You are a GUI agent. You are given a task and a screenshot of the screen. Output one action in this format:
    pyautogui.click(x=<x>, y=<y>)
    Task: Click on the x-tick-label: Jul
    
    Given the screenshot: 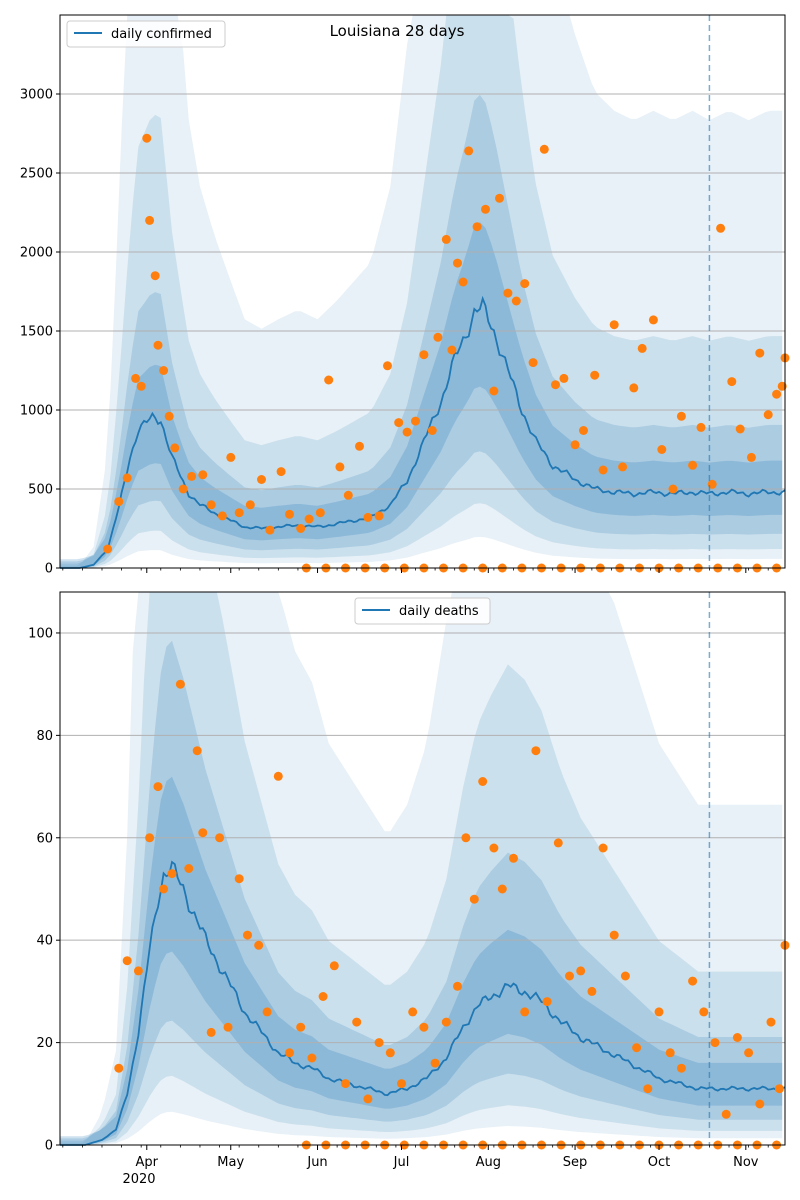 What is the action you would take?
    pyautogui.click(x=401, y=1162)
    